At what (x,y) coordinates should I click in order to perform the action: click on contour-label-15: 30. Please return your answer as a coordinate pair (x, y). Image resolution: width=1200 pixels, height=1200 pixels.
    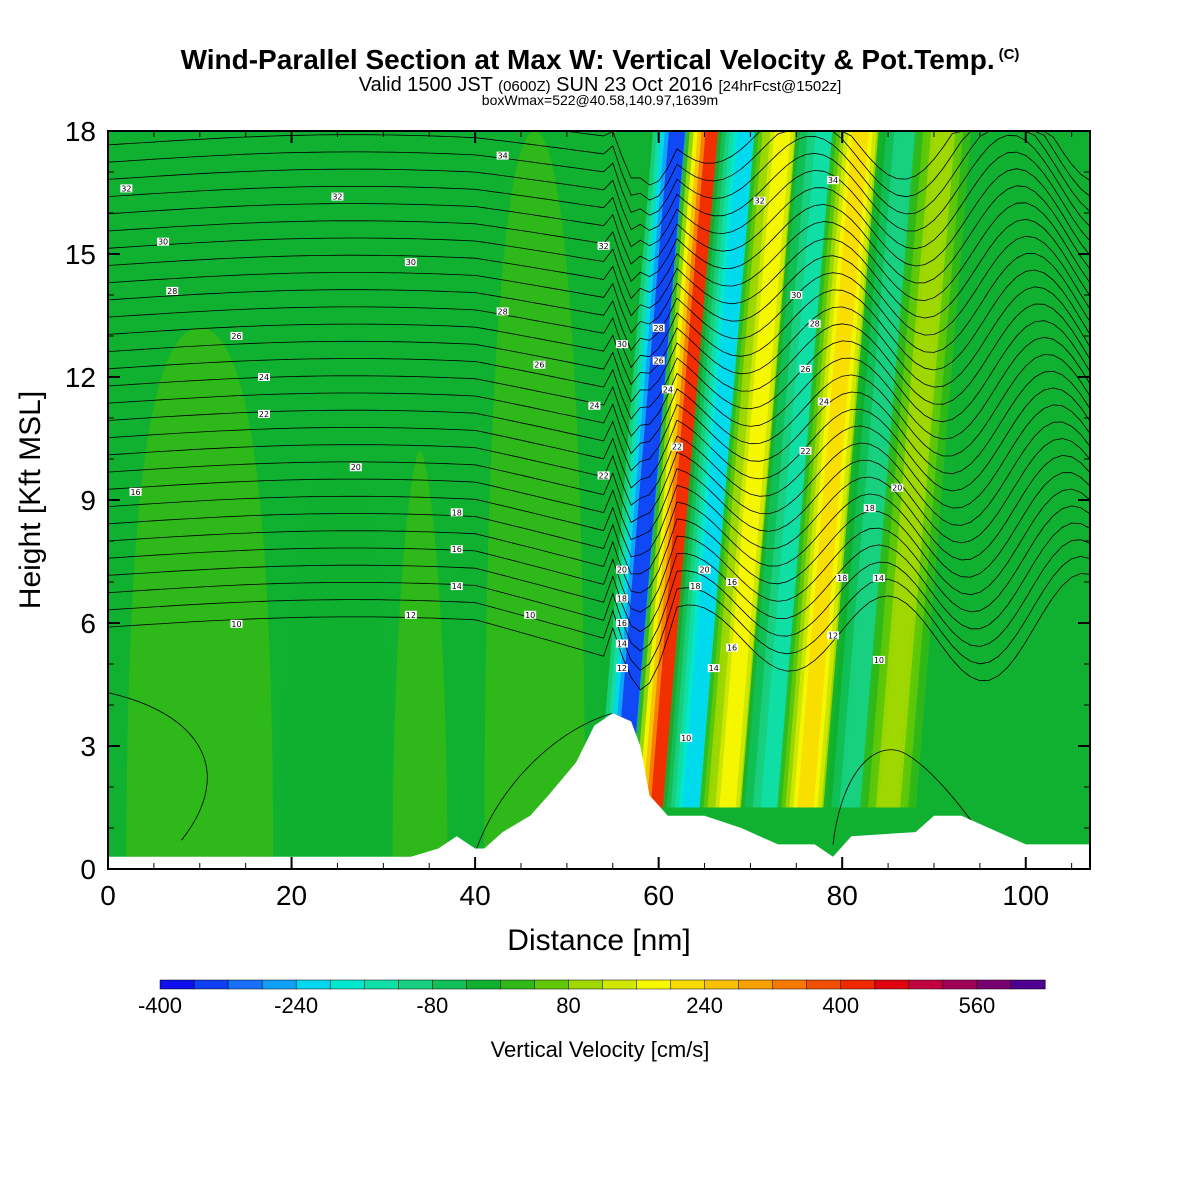
    Looking at the image, I should click on (411, 262).